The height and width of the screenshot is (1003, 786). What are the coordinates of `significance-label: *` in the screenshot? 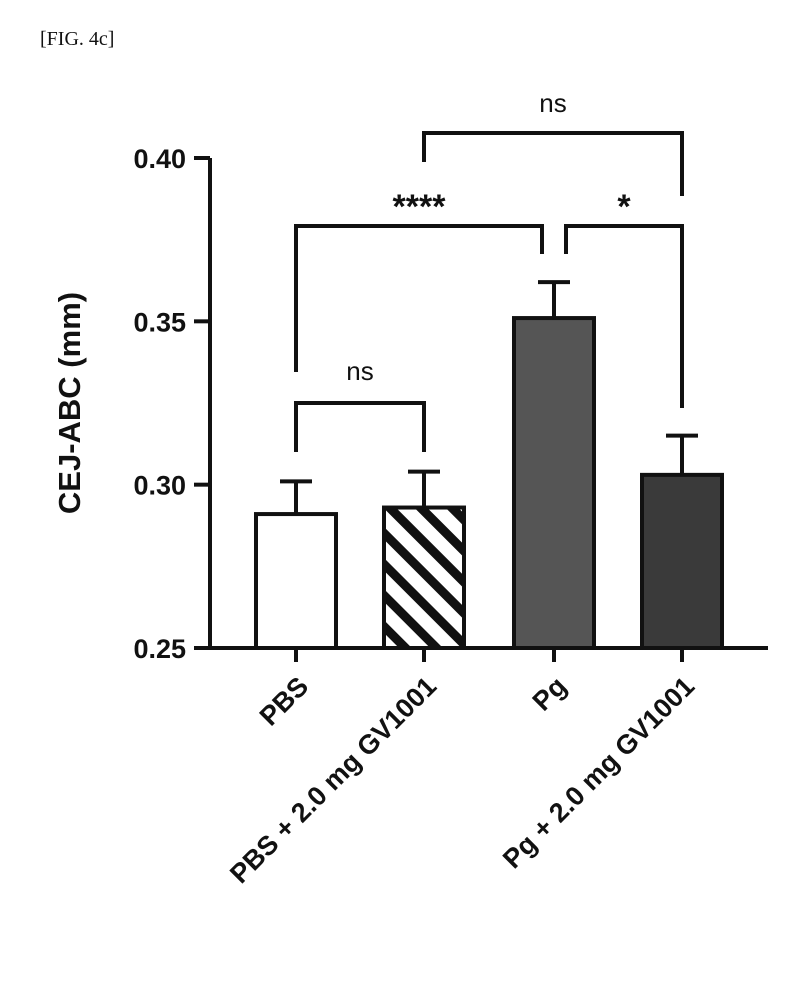 It's located at (624, 207).